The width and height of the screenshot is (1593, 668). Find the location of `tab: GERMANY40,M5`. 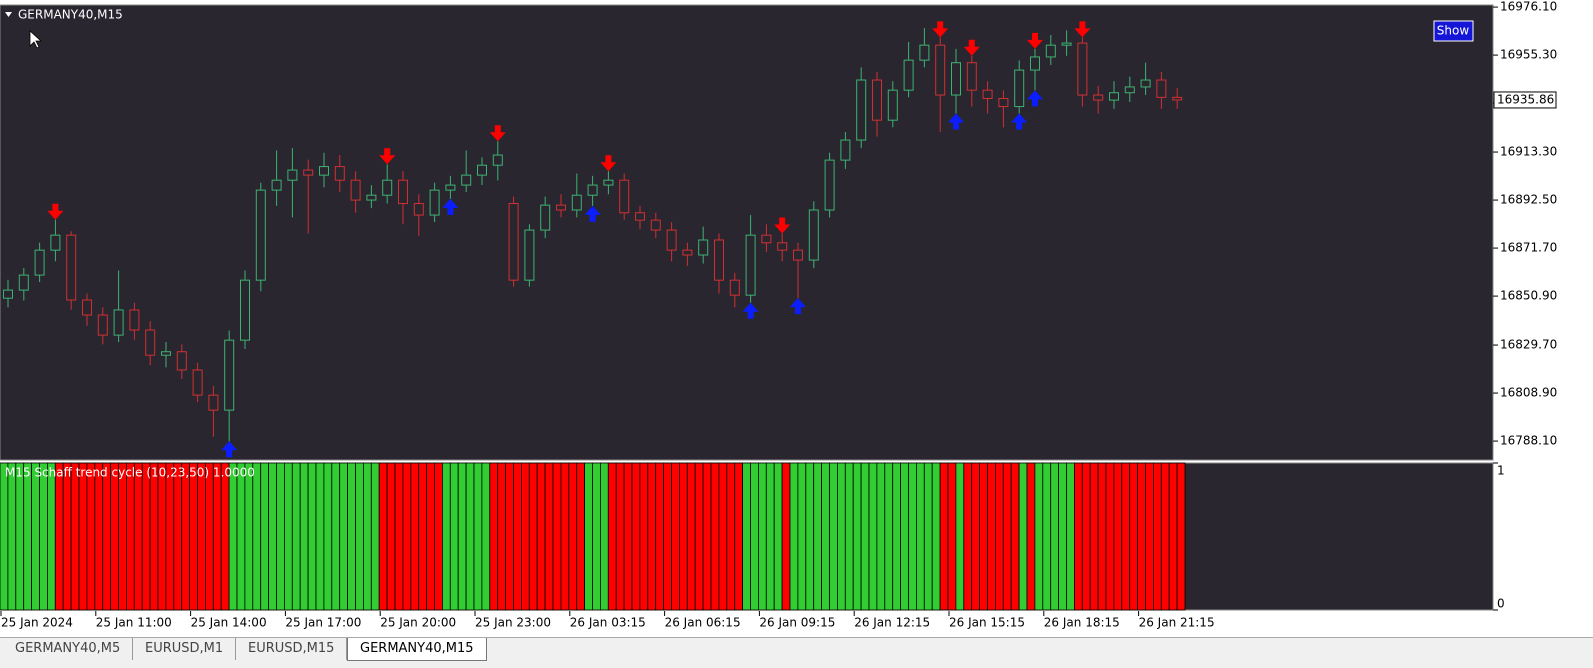

tab: GERMANY40,M5 is located at coordinates (68, 649).